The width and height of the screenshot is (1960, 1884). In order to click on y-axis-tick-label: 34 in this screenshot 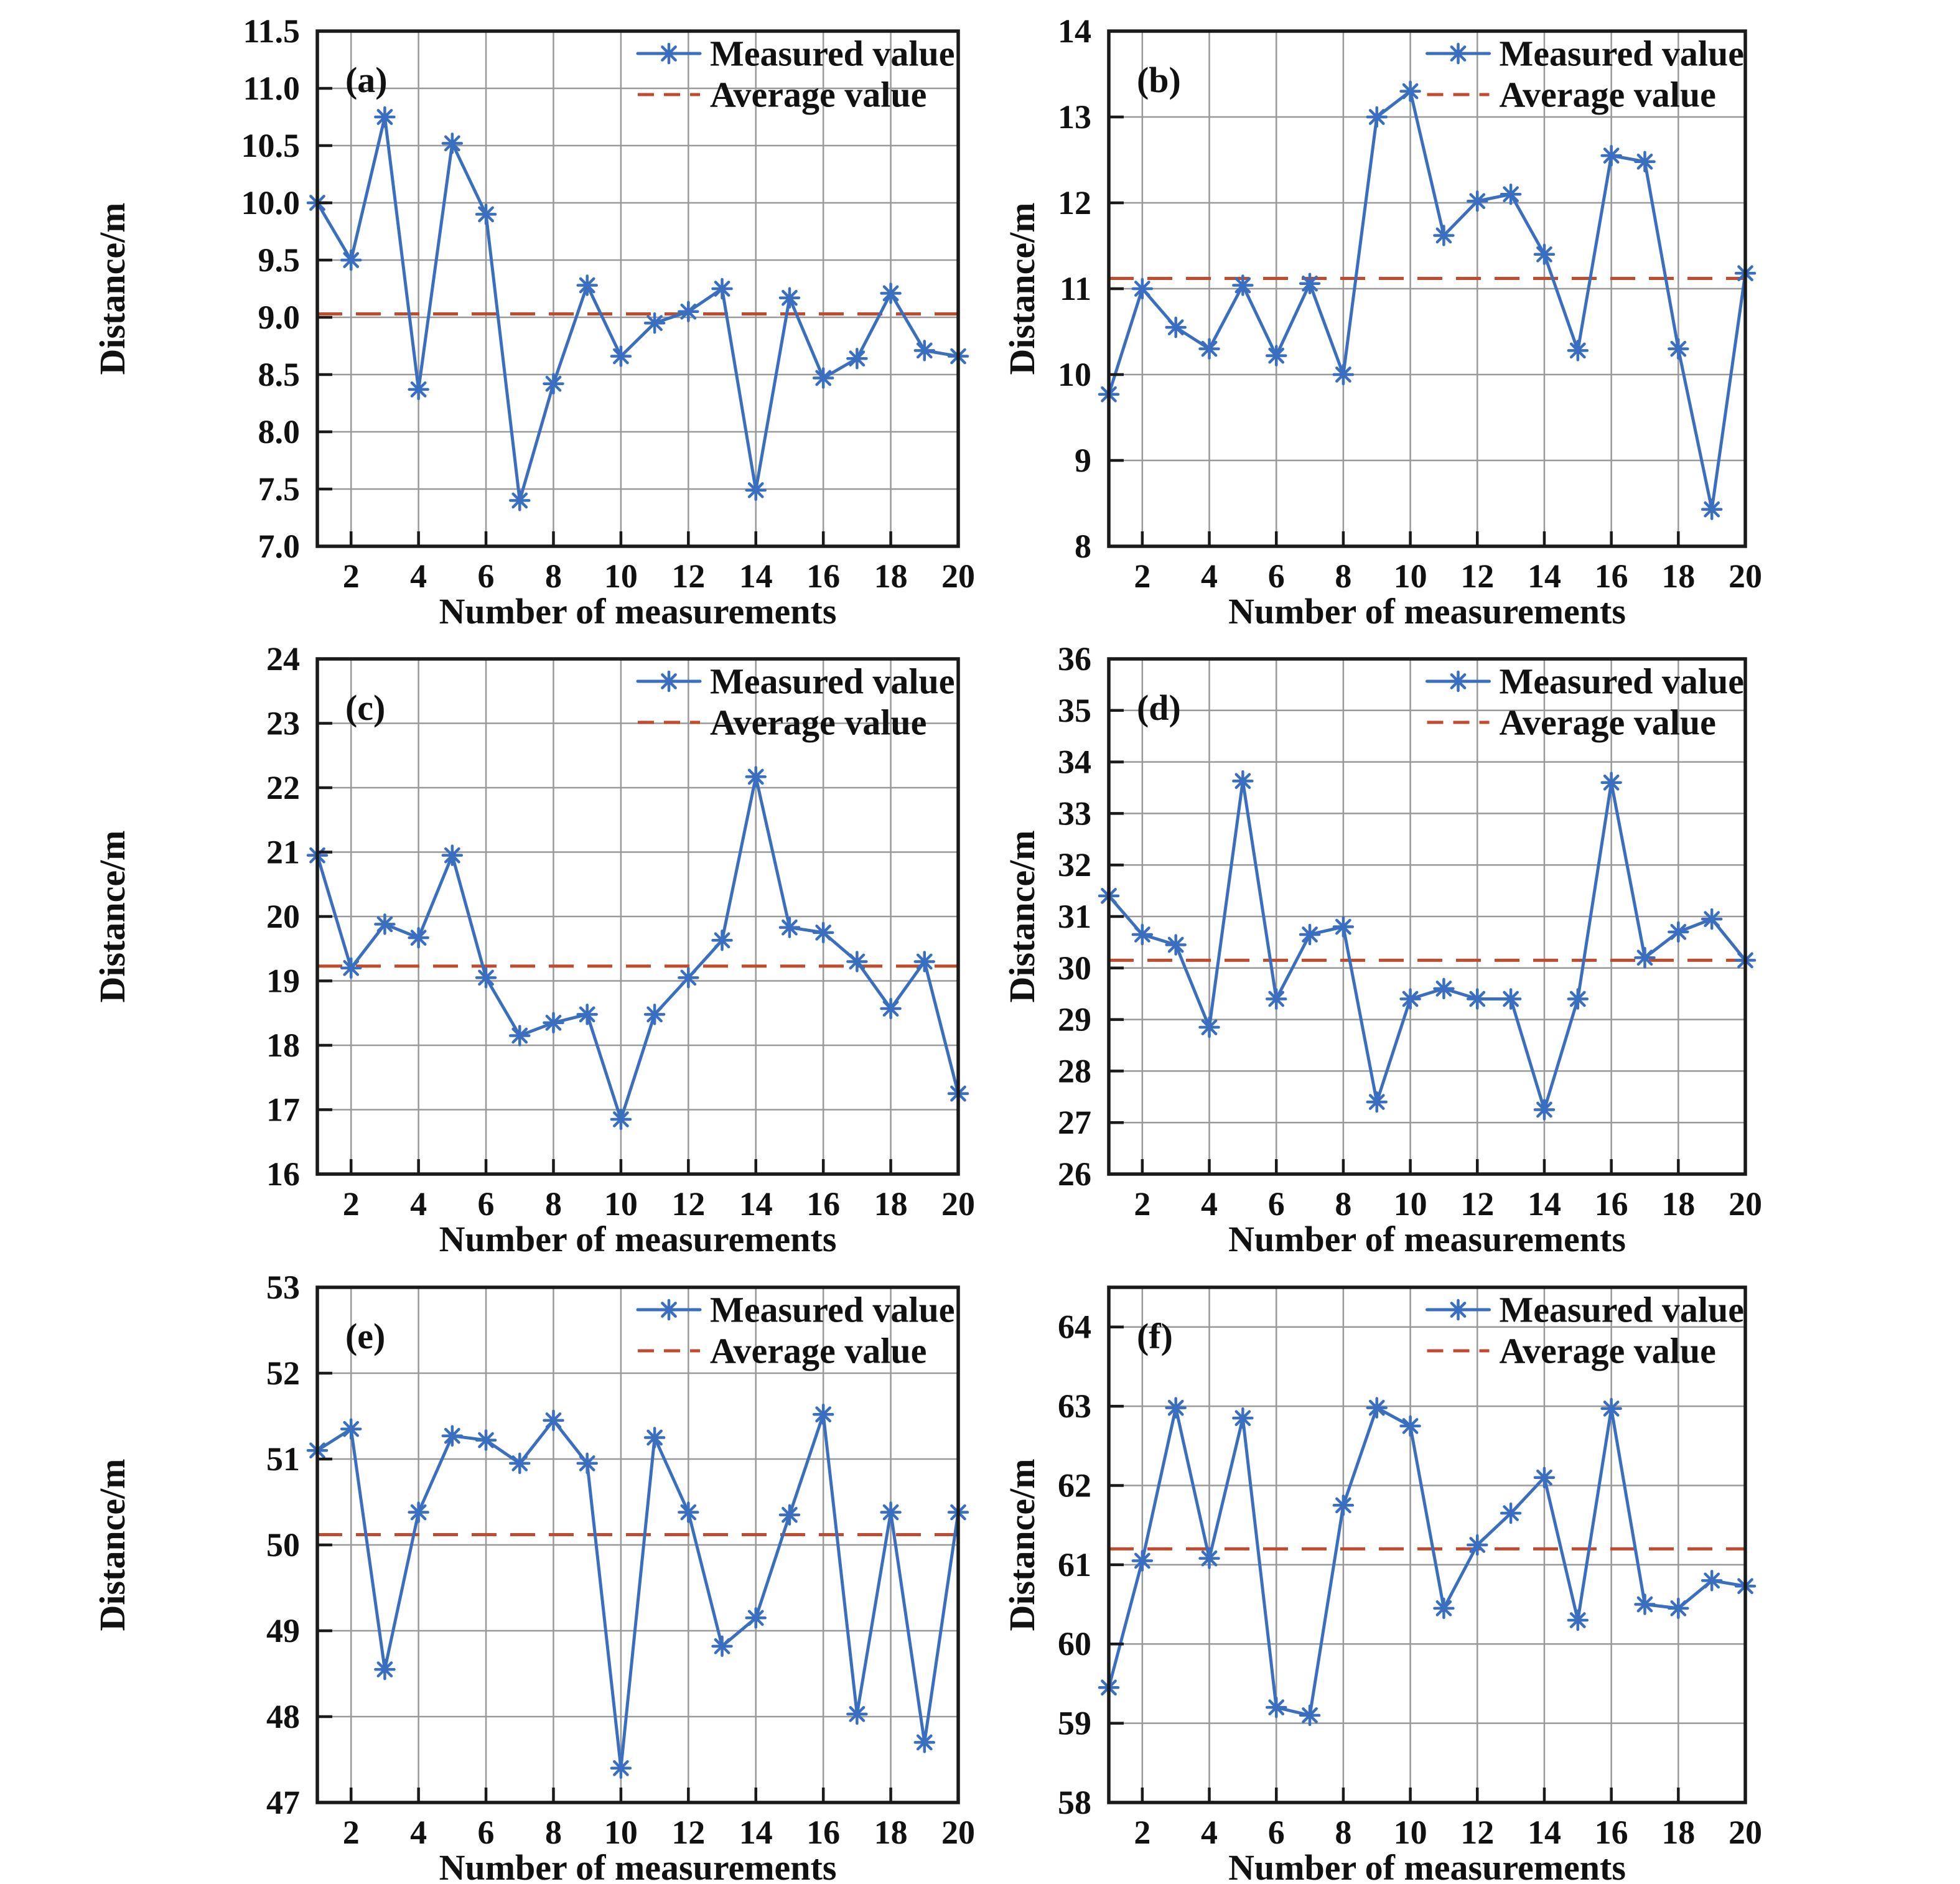, I will do `click(1074, 762)`.